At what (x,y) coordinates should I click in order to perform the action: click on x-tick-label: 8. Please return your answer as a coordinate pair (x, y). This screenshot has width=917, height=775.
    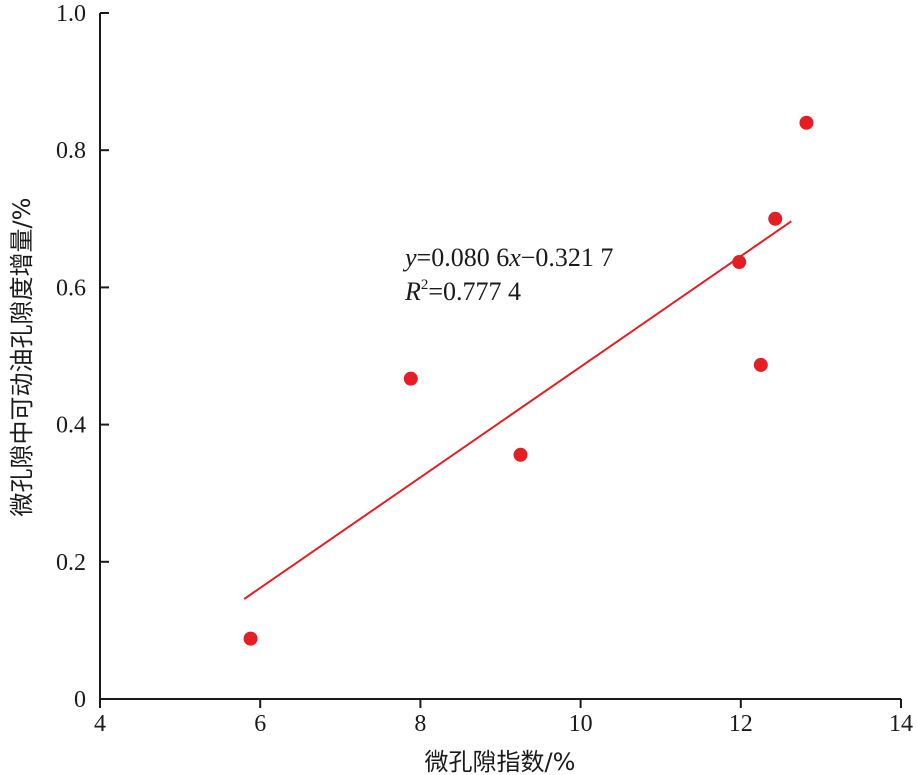
    Looking at the image, I should click on (420, 724).